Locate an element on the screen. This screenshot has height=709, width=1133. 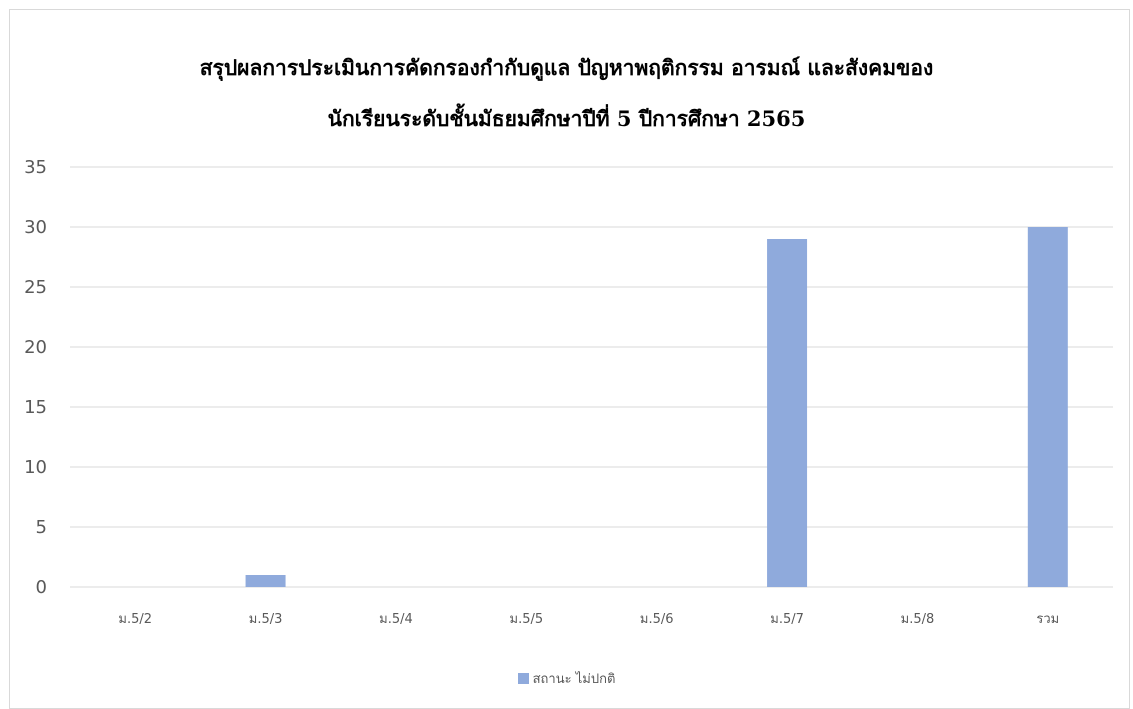
y-tick-label: 10 is located at coordinates (35, 467).